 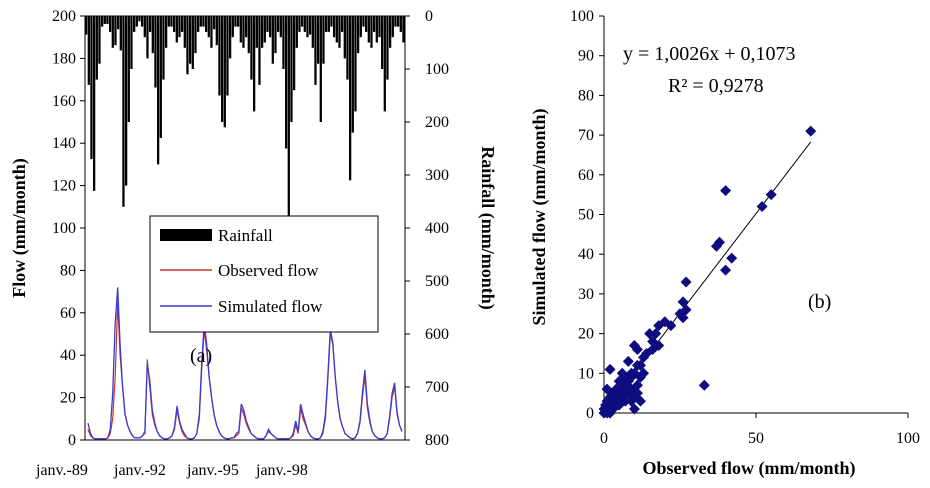 I want to click on observed-tick-label: 50, so click(x=756, y=438).